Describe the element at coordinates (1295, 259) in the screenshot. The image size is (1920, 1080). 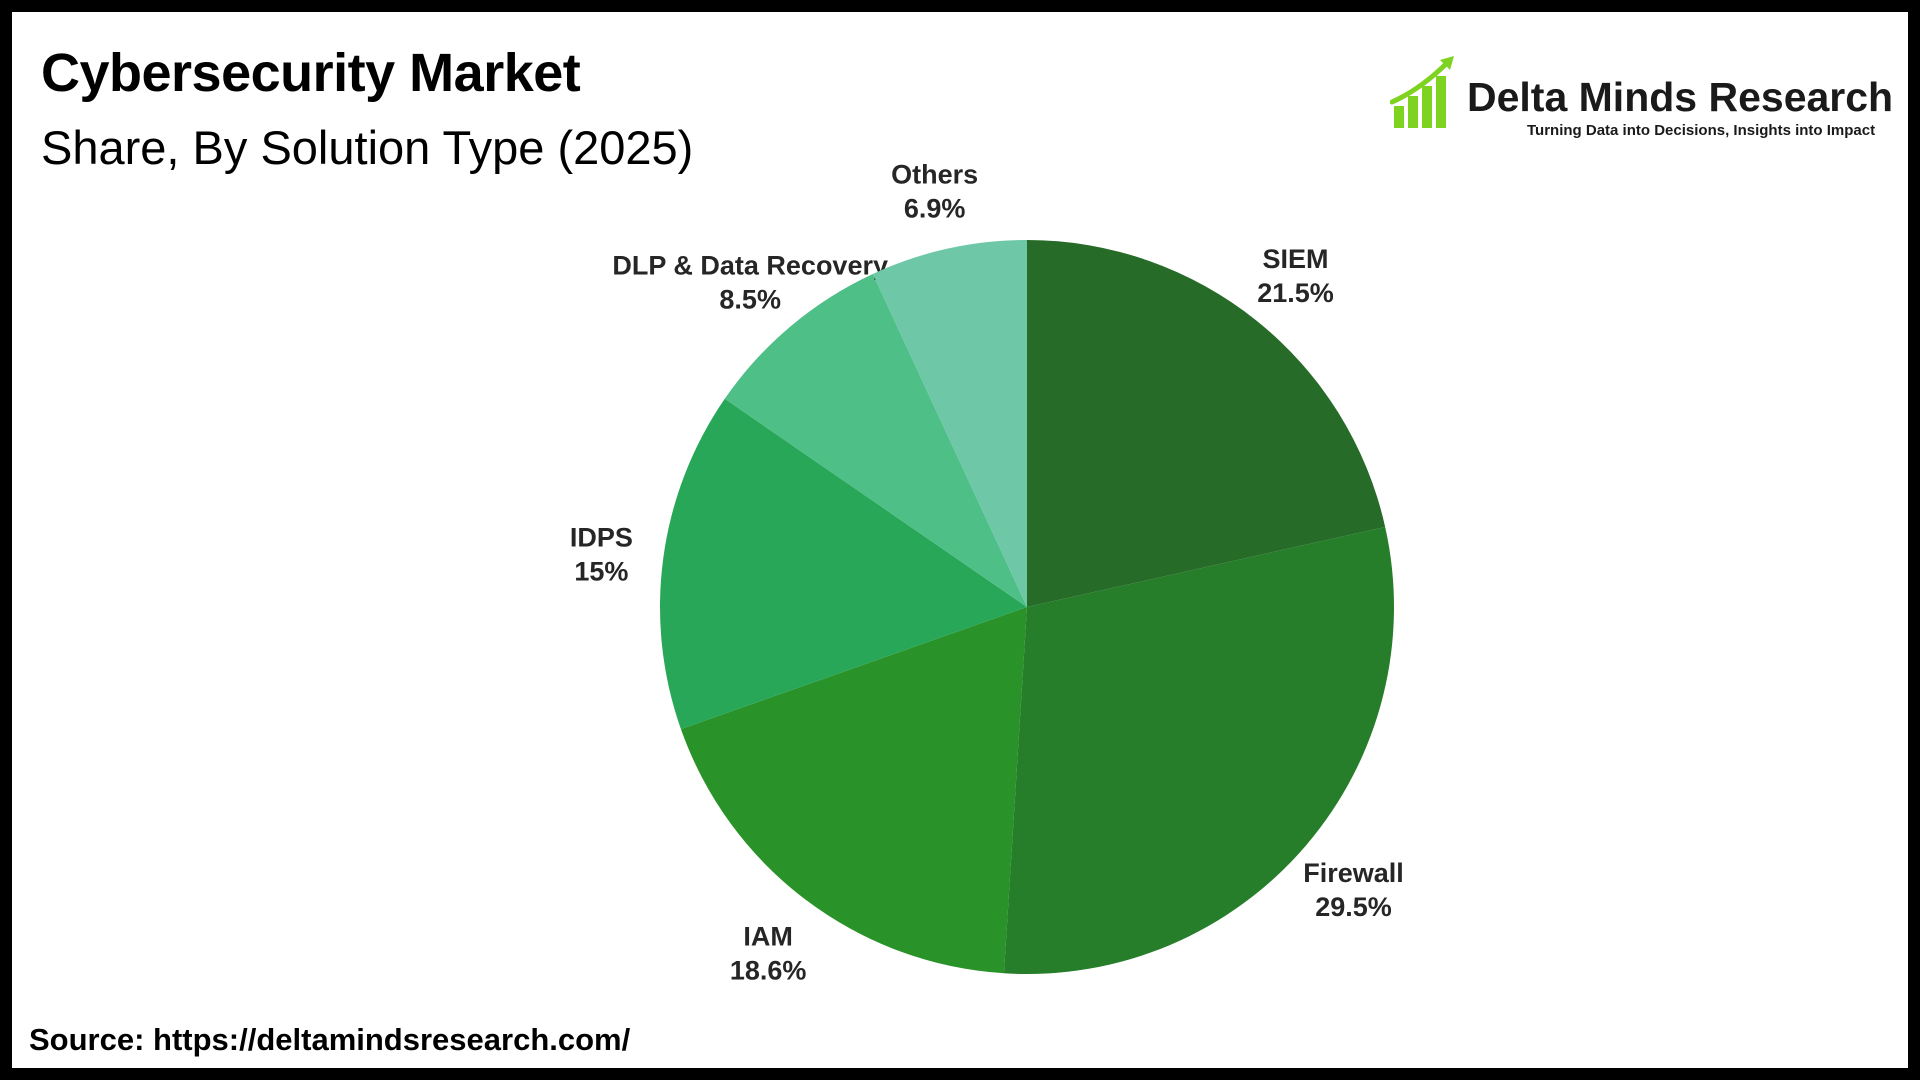
I see `slice-label-siem: SIEM` at that location.